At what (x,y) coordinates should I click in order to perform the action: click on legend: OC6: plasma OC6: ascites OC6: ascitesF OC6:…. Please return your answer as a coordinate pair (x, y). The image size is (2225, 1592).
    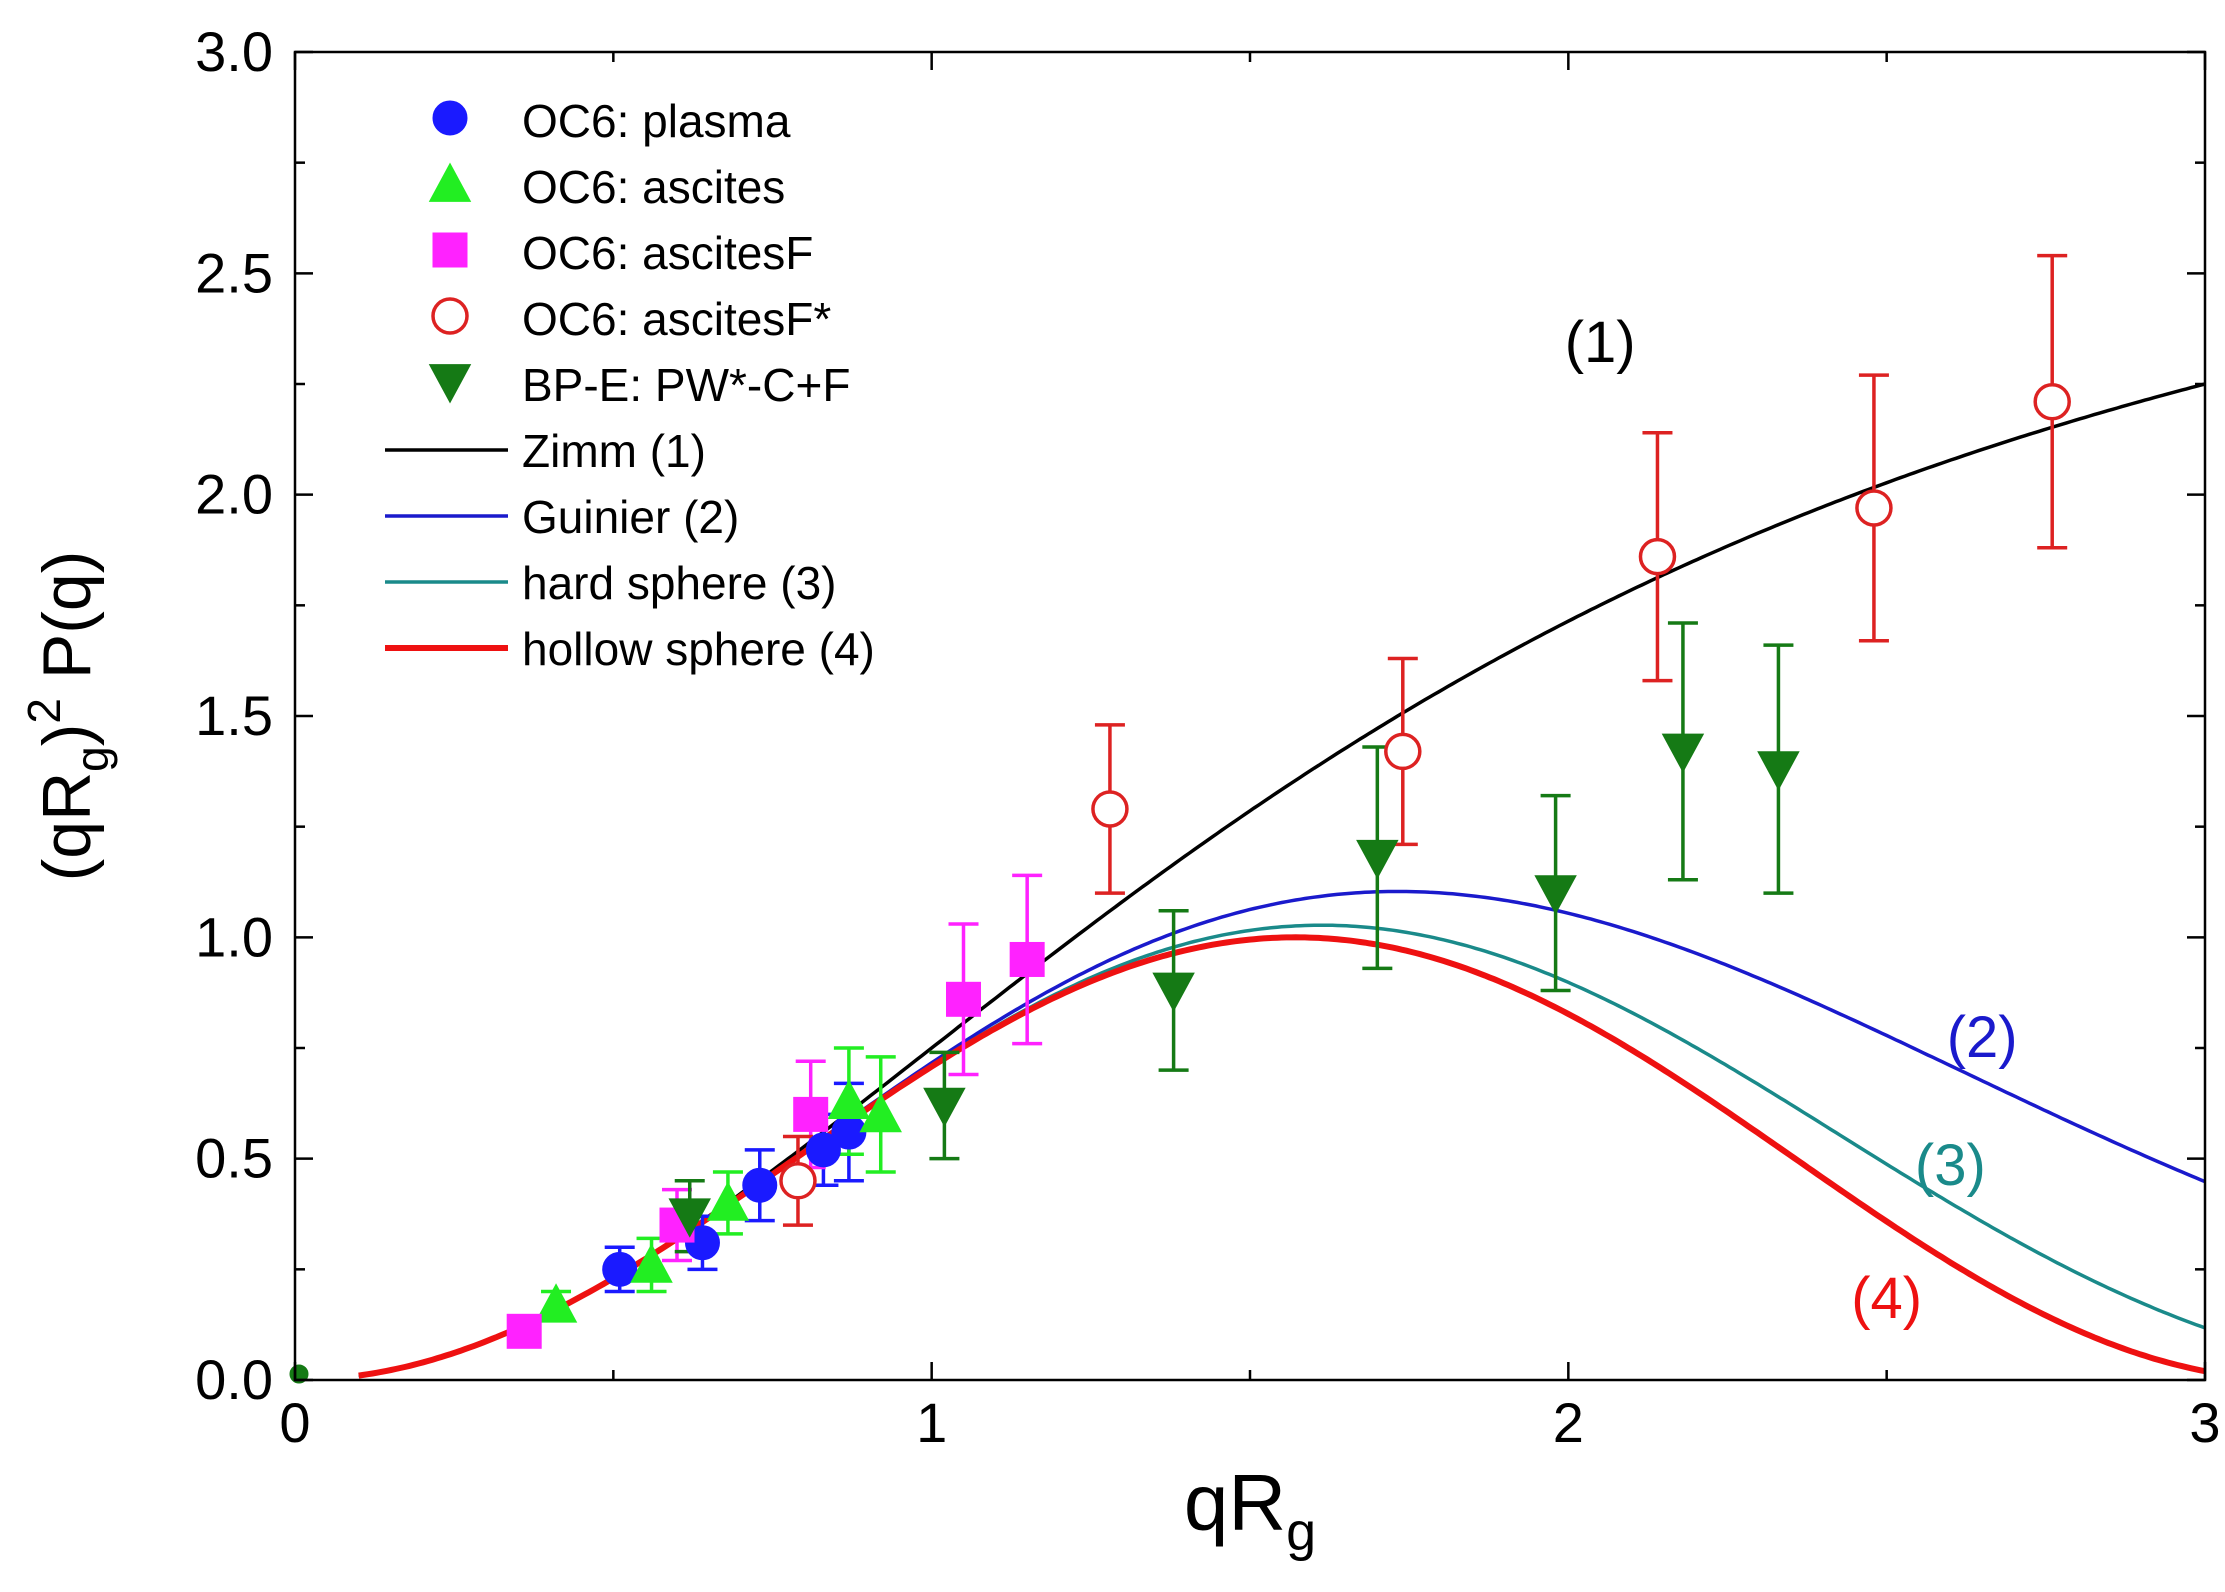
    Looking at the image, I should click on (630, 385).